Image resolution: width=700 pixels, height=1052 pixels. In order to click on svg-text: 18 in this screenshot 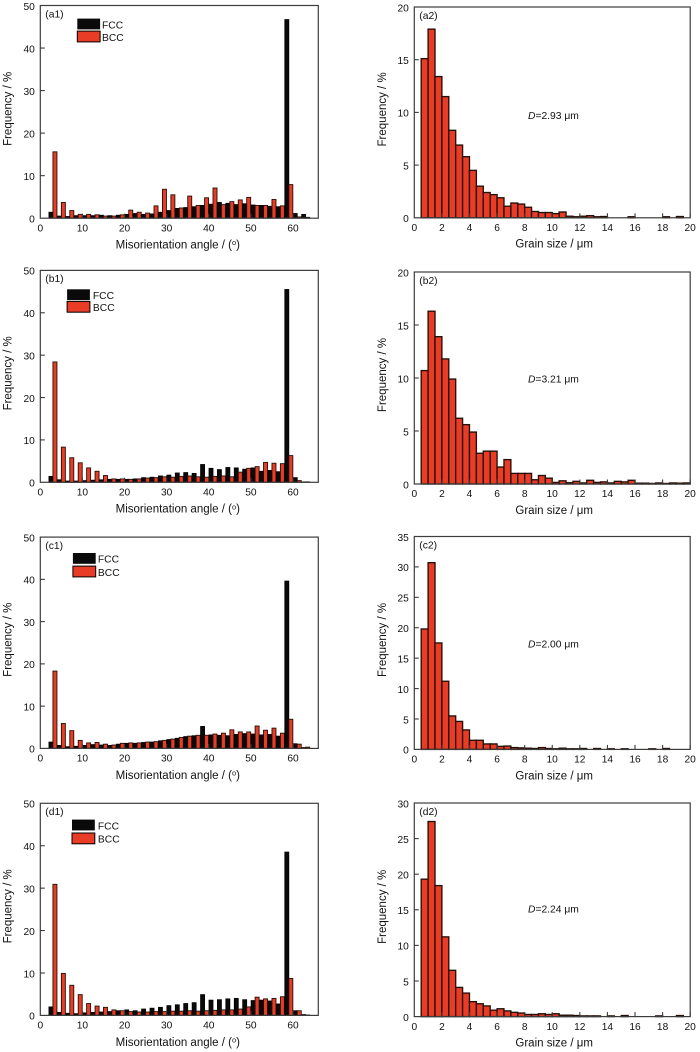, I will do `click(663, 228)`.